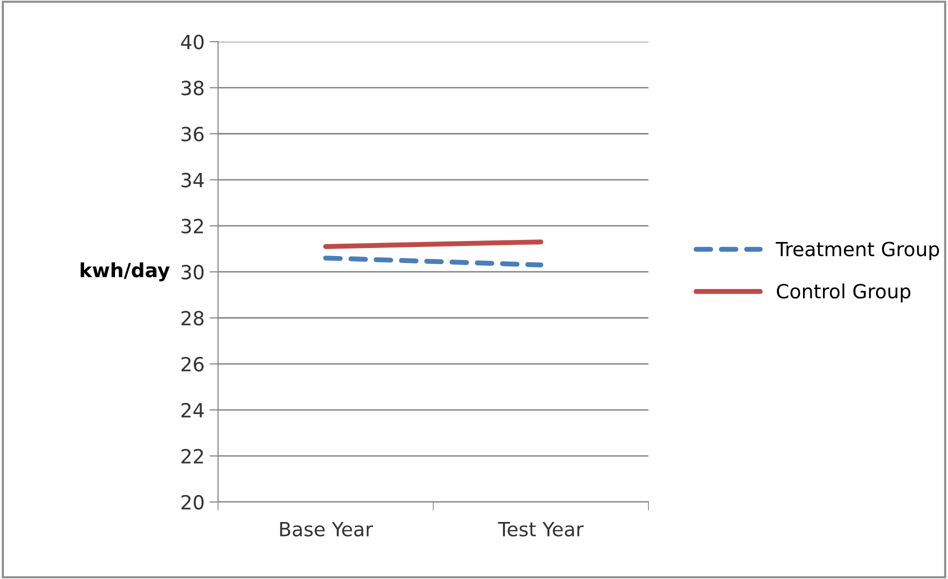 This screenshot has height=579, width=948. What do you see at coordinates (193, 272) in the screenshot?
I see `y-tick-label: 30` at bounding box center [193, 272].